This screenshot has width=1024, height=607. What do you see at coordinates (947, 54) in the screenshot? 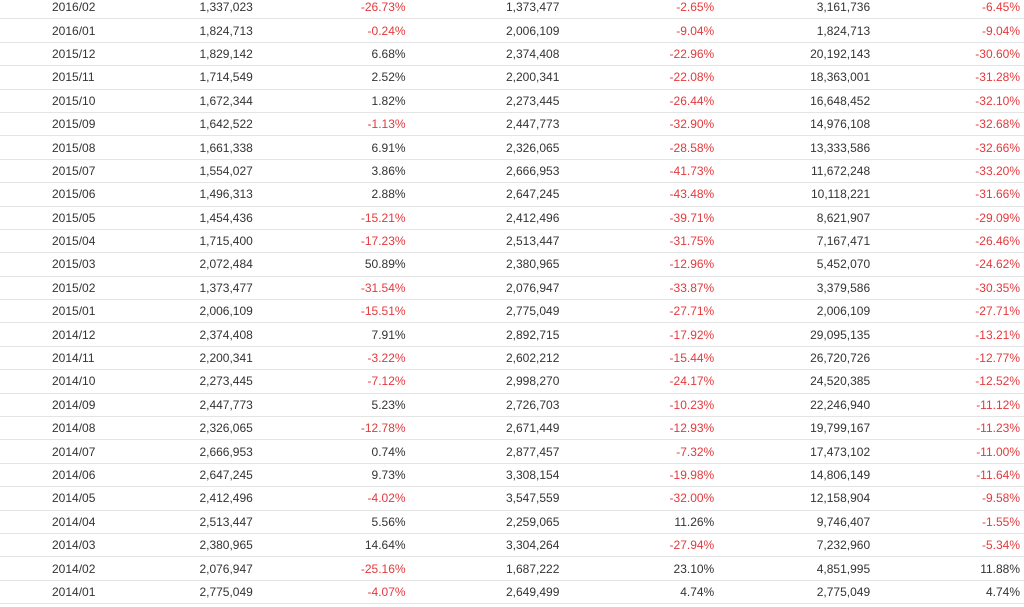
I see `change-c-cell: -30.60%` at bounding box center [947, 54].